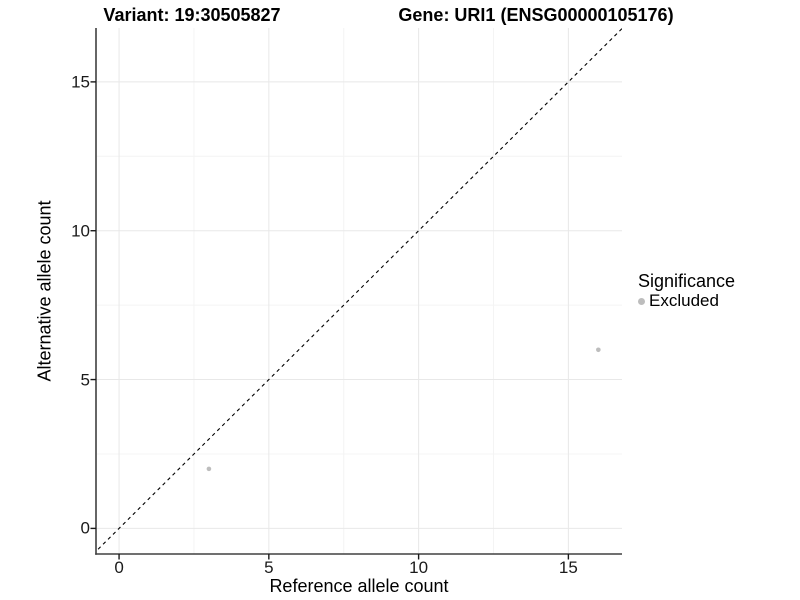 The image size is (800, 600). Describe the element at coordinates (419, 567) in the screenshot. I see `x-tick-label: 10` at that location.